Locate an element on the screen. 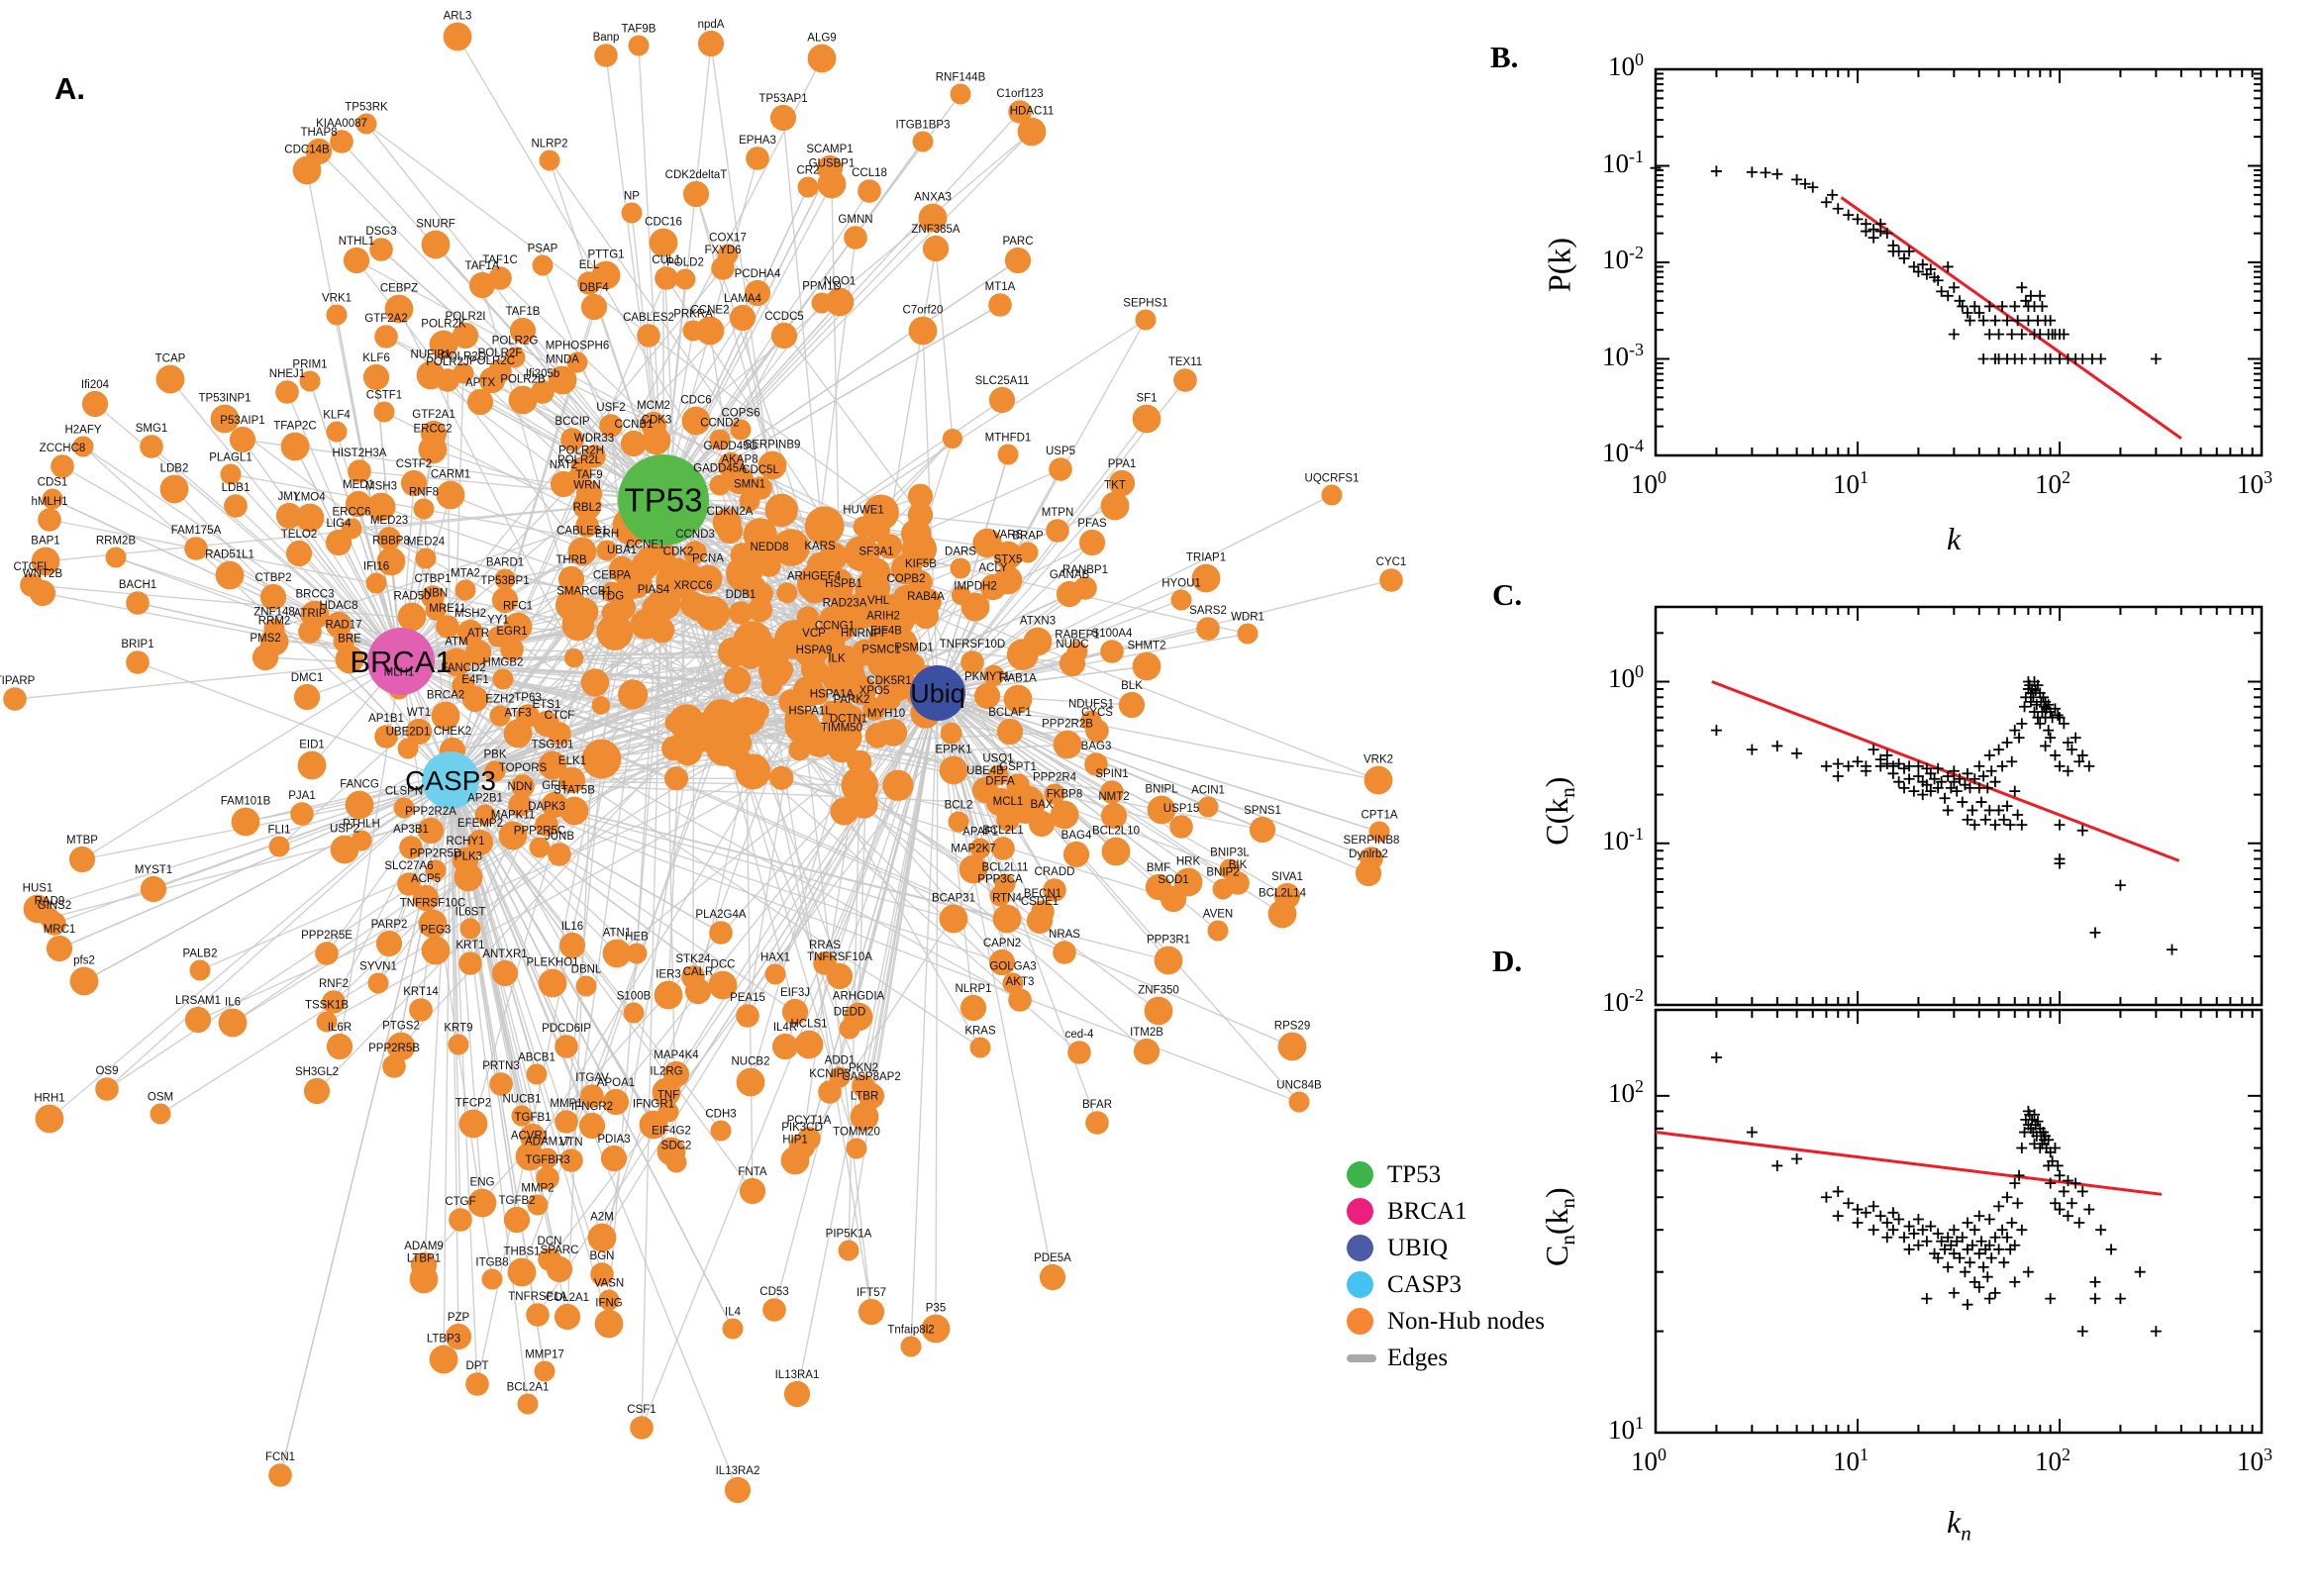 The width and height of the screenshot is (2323, 1596). x-tick-label: 10⁰ is located at coordinates (1648, 1460).